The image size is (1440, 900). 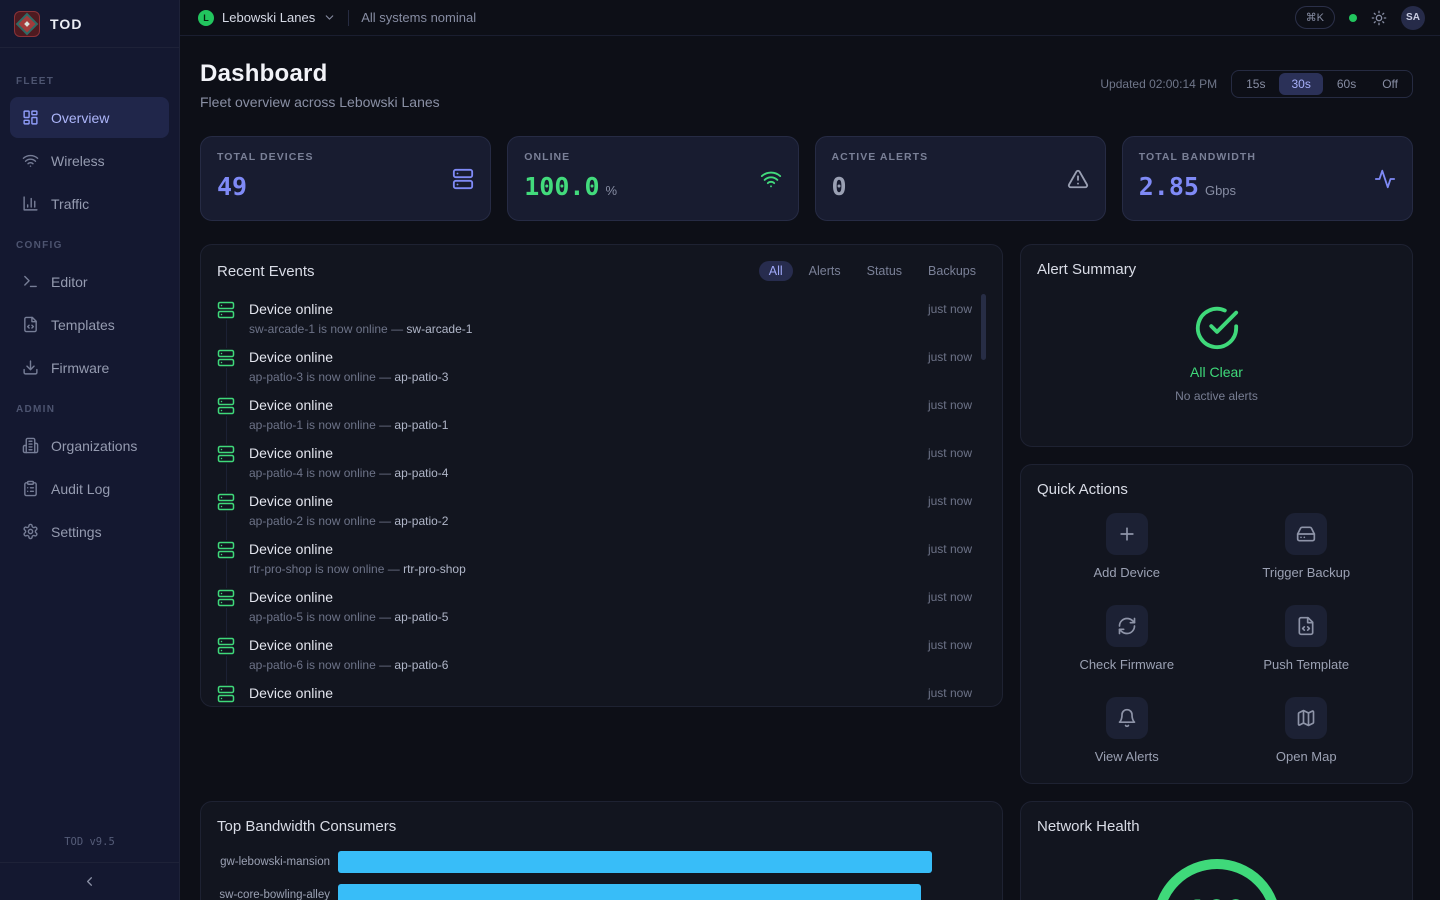 What do you see at coordinates (629, 892) in the screenshot?
I see `bandwidth-bar` at bounding box center [629, 892].